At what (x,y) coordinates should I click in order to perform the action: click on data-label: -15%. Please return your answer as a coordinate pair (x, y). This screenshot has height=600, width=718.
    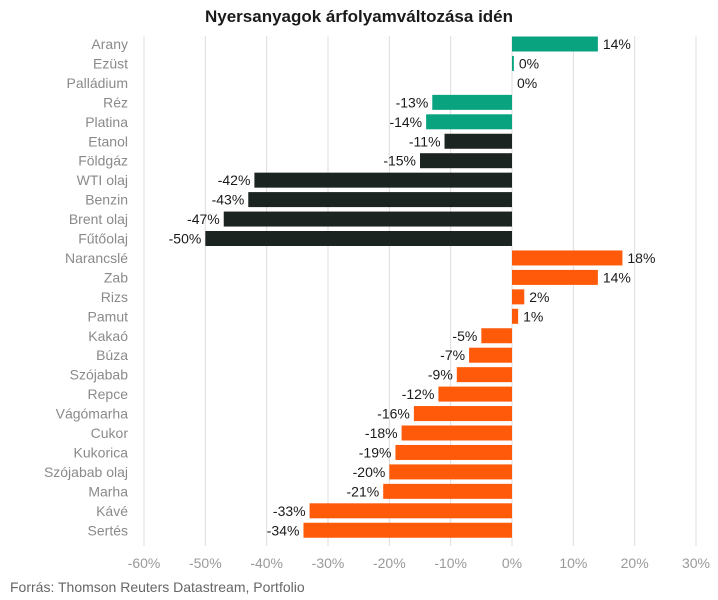
    Looking at the image, I should click on (399, 161).